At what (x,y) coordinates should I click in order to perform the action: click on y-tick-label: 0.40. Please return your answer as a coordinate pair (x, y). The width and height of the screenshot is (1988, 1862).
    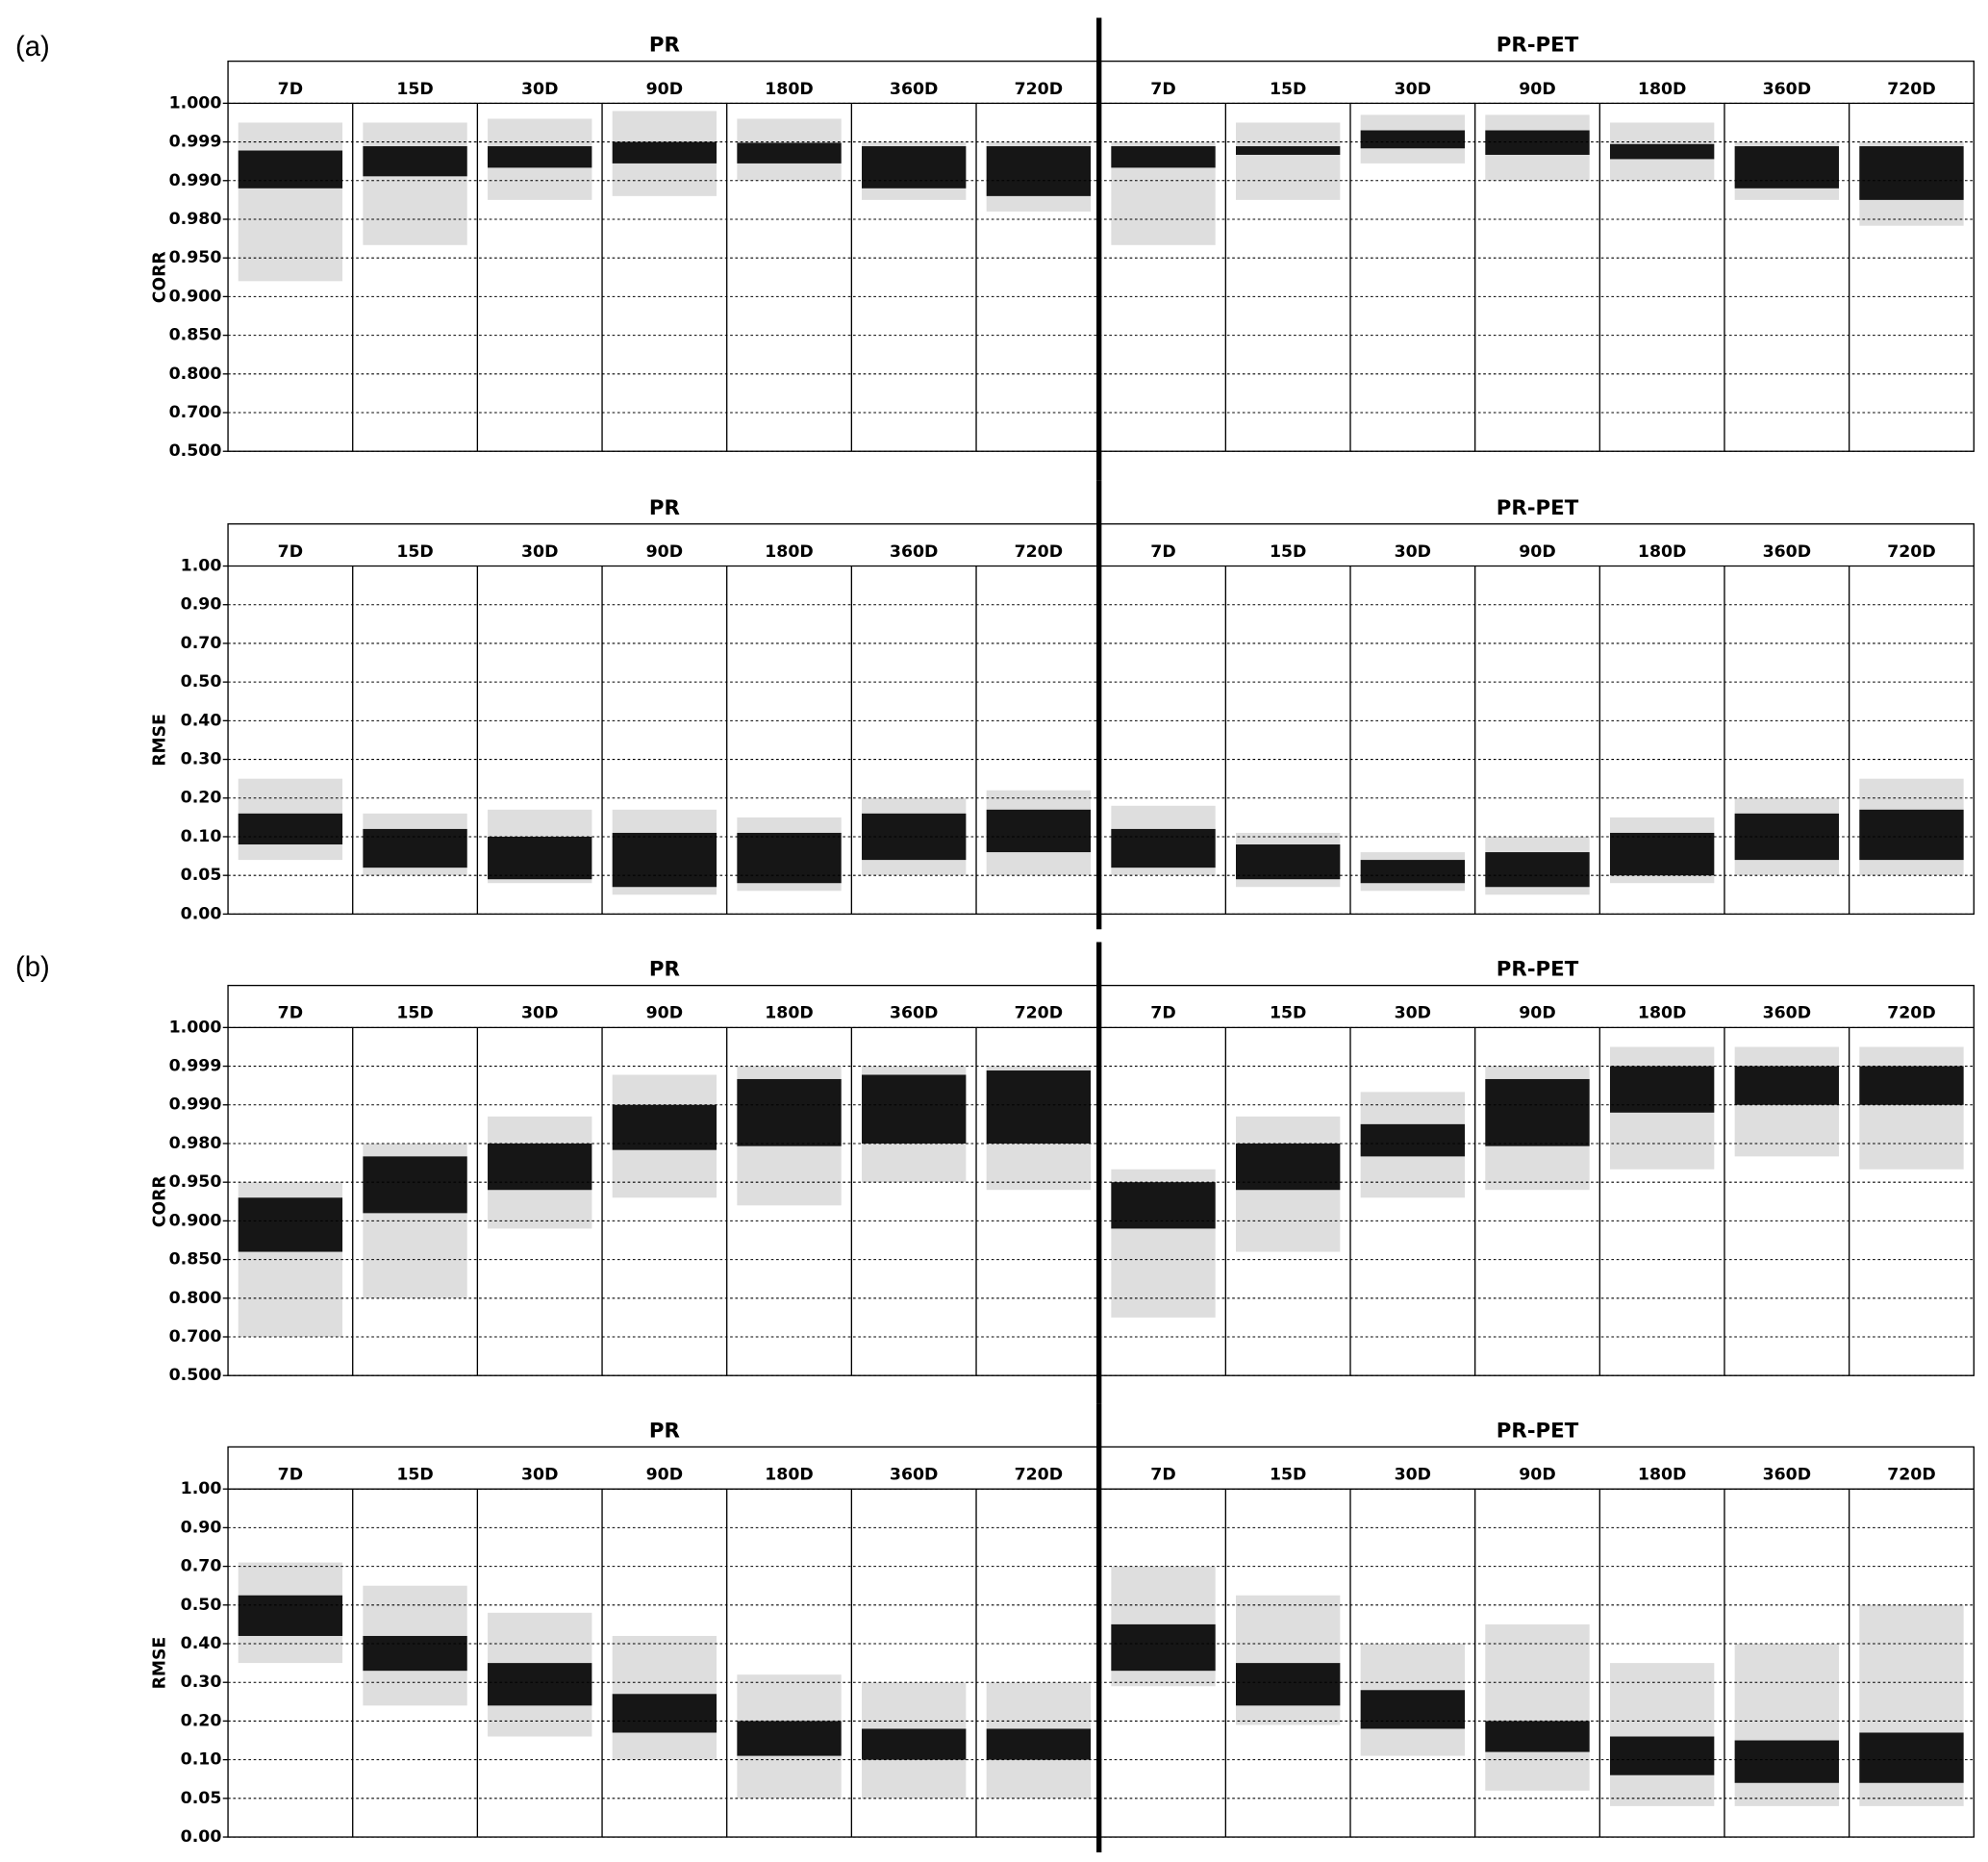
    Looking at the image, I should click on (201, 1644).